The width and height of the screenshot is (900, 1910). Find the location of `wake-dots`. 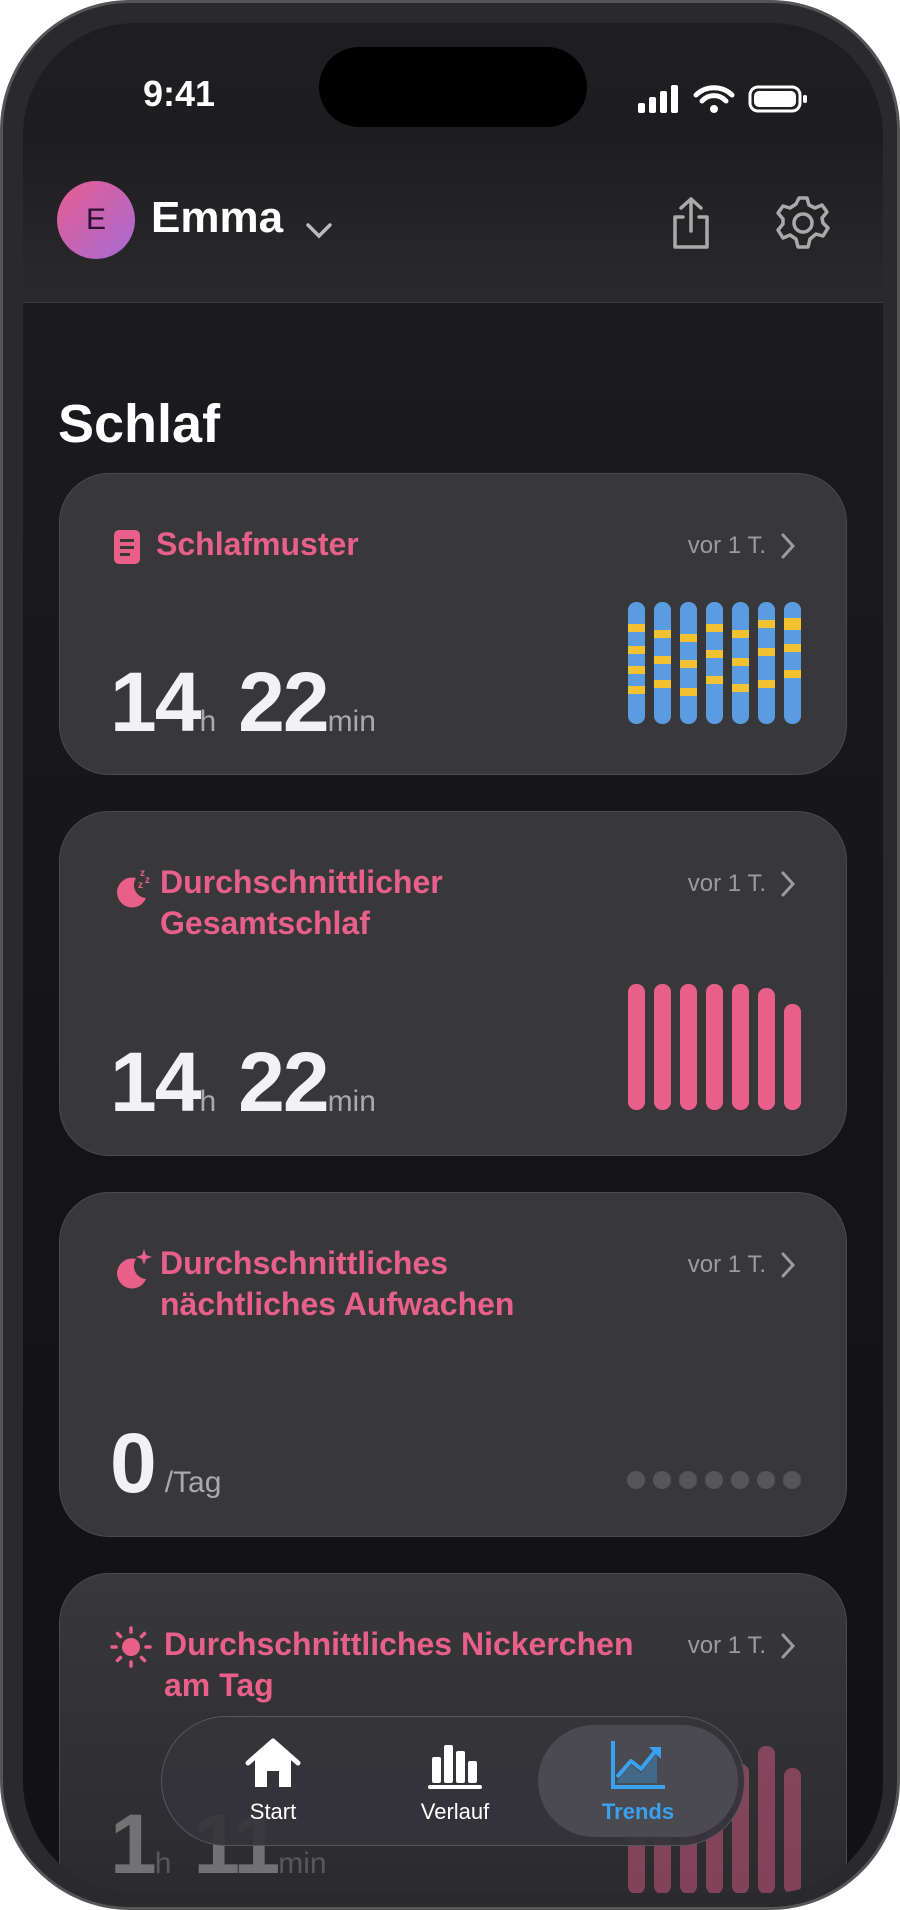

wake-dots is located at coordinates (714, 1480).